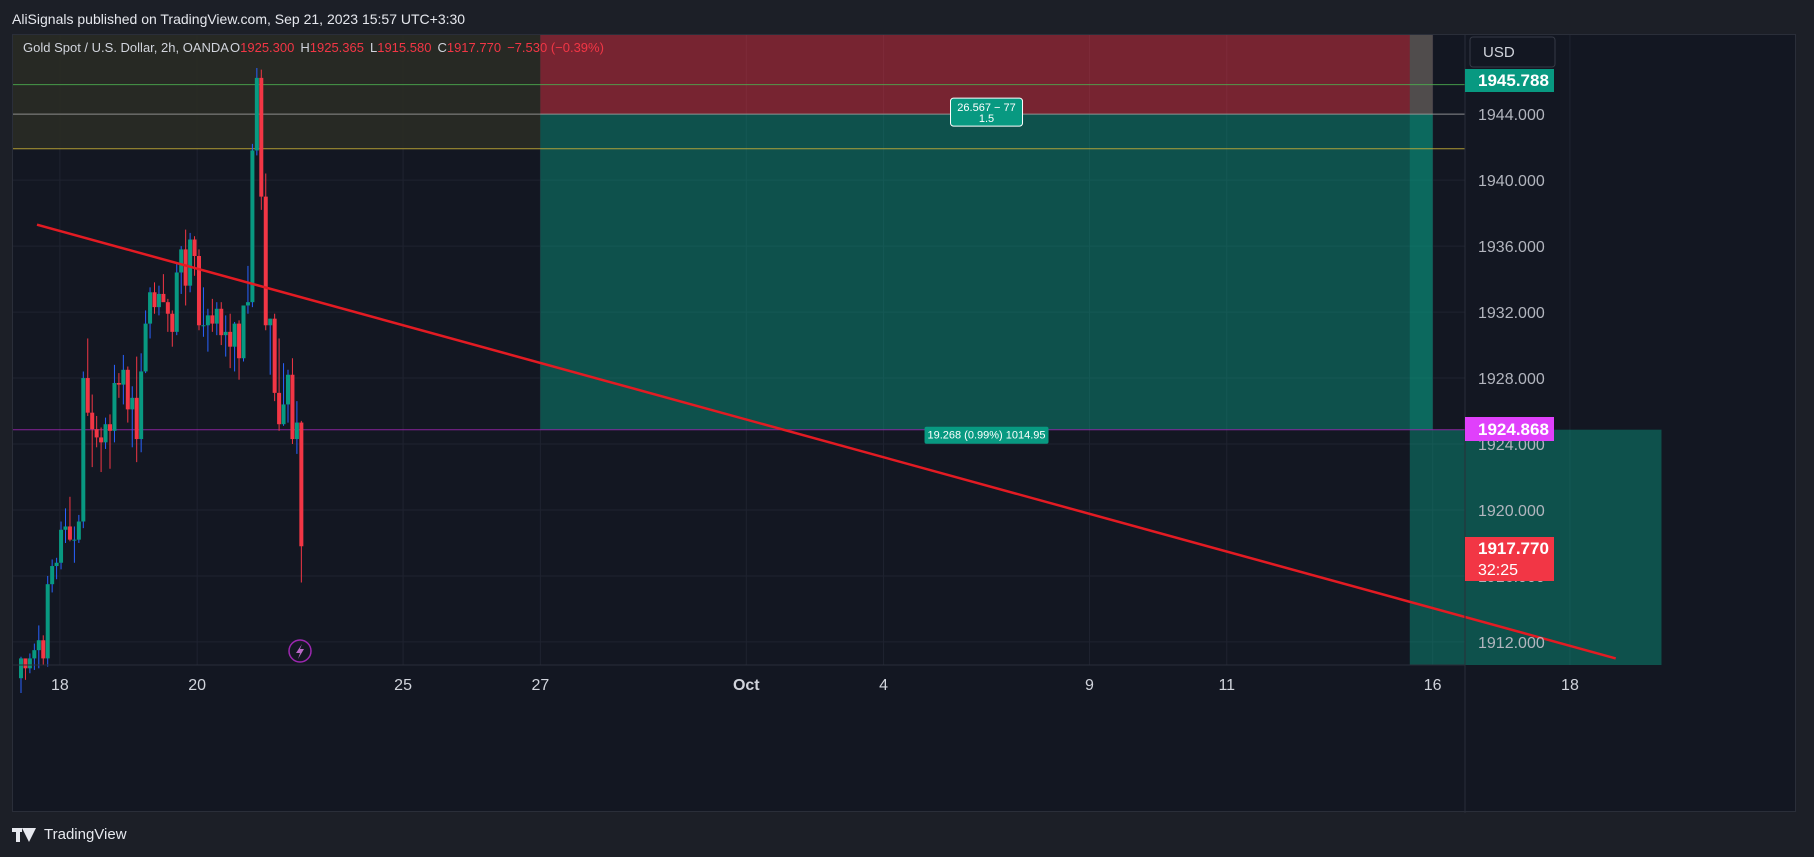 Image resolution: width=1814 pixels, height=857 pixels. I want to click on legend-symbol: Gold Spot / U.S. Dollar, 2h, OANDA, so click(126, 47).